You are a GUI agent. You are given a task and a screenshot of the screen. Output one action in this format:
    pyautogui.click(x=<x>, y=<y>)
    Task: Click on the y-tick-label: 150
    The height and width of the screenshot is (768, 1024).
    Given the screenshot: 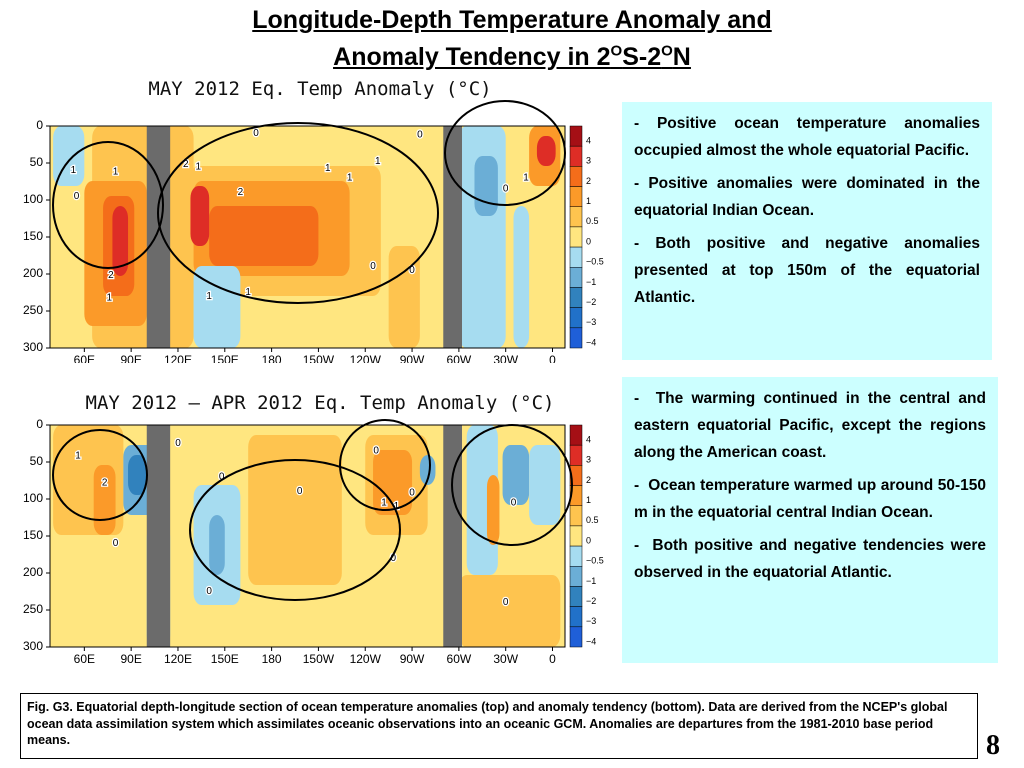 What is the action you would take?
    pyautogui.click(x=33, y=236)
    